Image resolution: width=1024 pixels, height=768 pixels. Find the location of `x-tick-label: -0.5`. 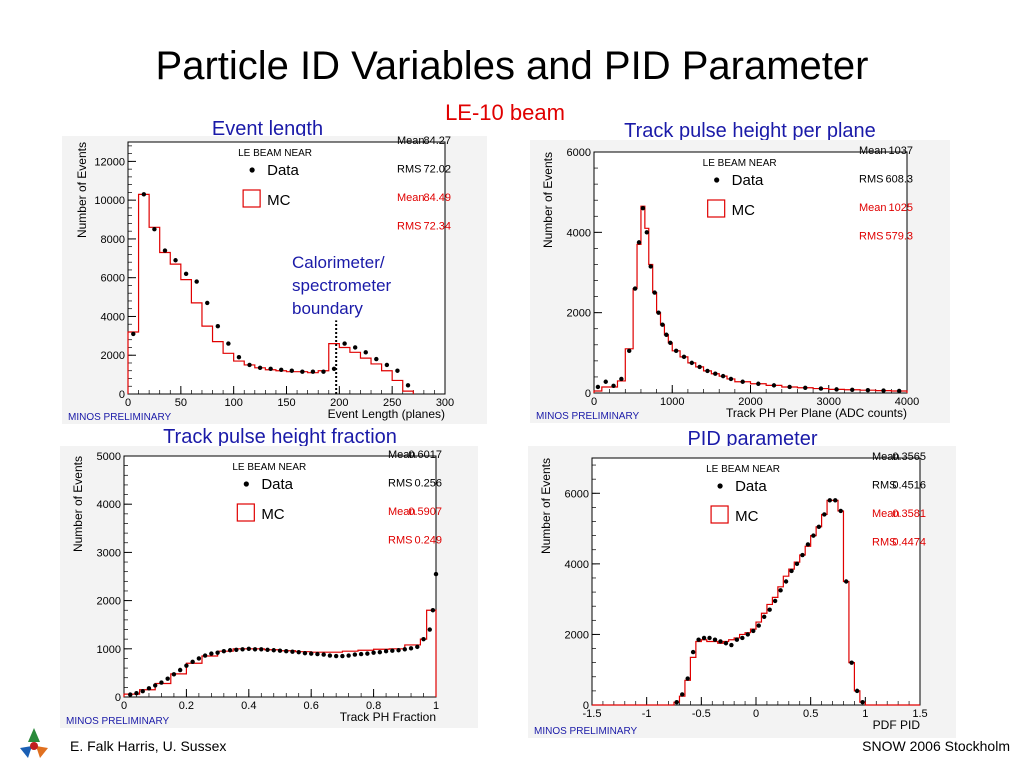

x-tick-label: -0.5 is located at coordinates (701, 714).